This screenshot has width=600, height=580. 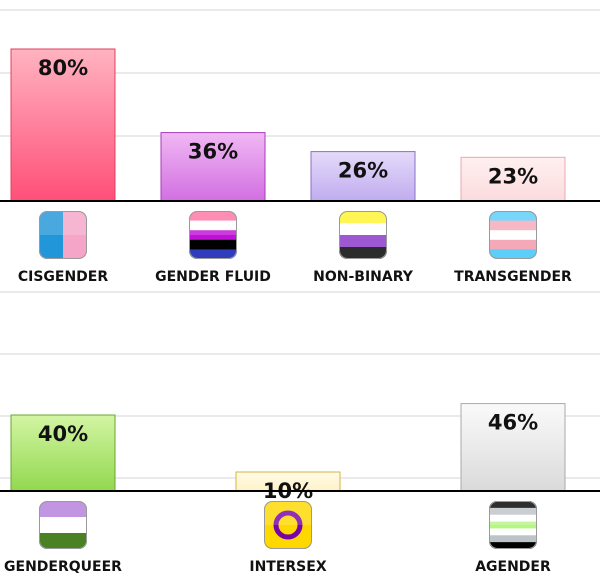 What do you see at coordinates (363, 235) in the screenshot?
I see `nonbinary-flag-icon` at bounding box center [363, 235].